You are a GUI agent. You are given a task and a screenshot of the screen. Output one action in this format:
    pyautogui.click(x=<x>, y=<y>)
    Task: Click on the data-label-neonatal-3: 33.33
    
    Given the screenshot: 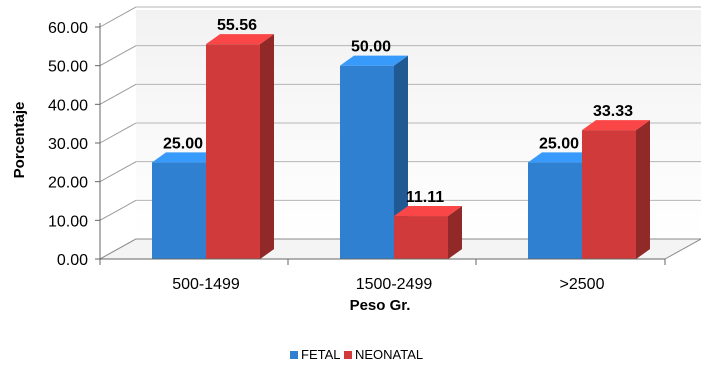 What is the action you would take?
    pyautogui.click(x=613, y=111)
    